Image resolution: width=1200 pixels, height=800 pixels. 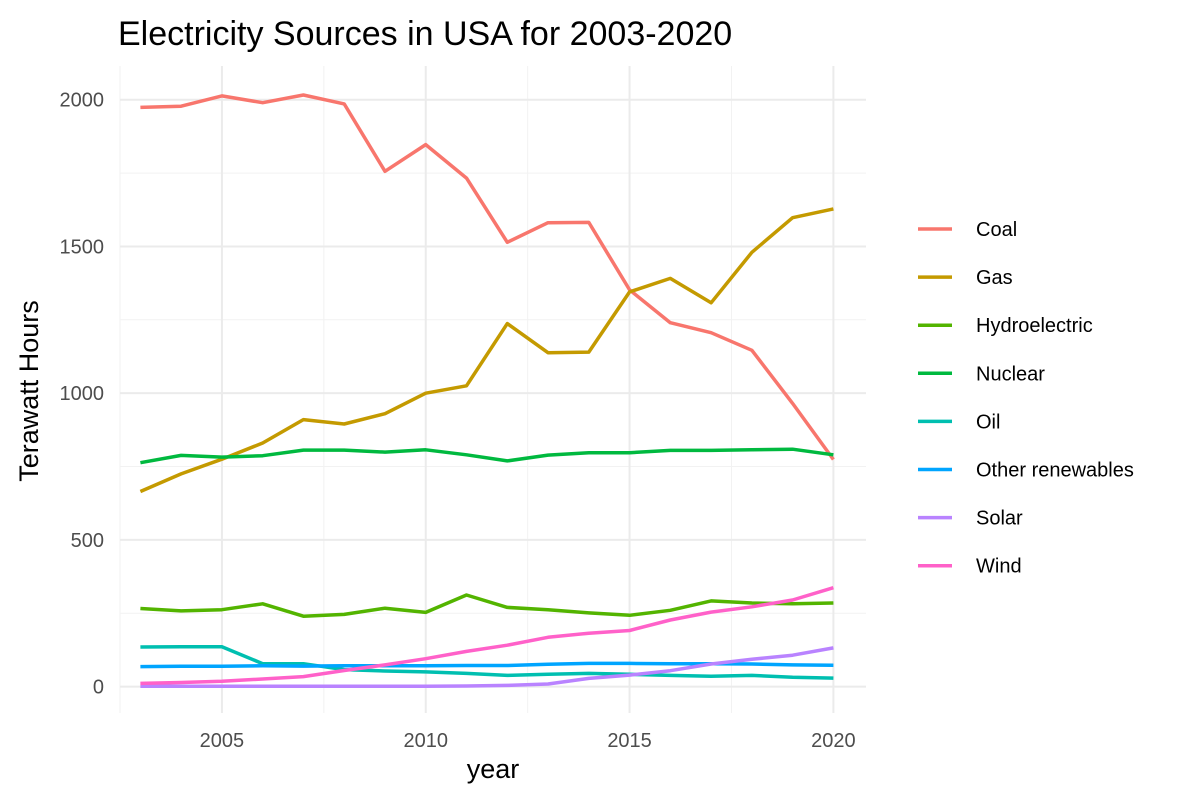 What do you see at coordinates (222, 741) in the screenshot?
I see `x-tick-label: 2005` at bounding box center [222, 741].